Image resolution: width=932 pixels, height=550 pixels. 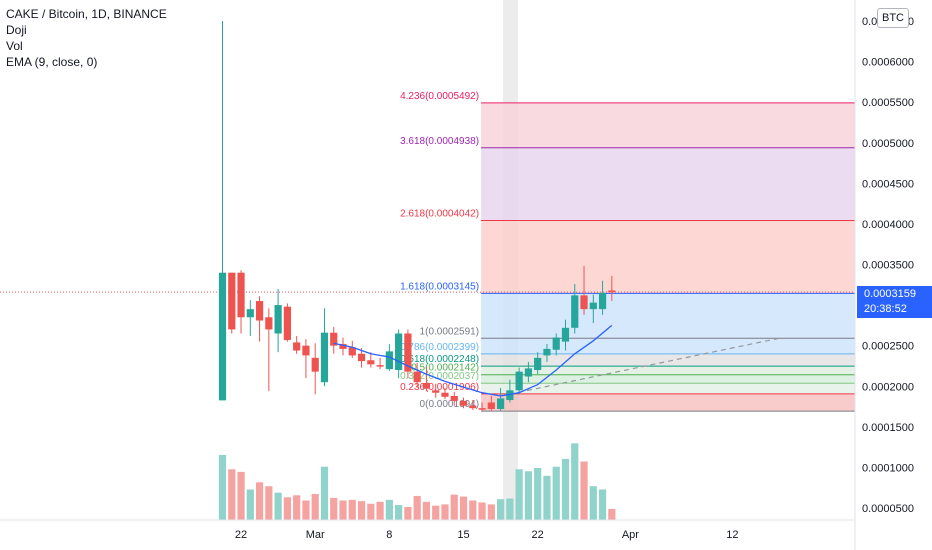 What do you see at coordinates (389, 535) in the screenshot?
I see `time-tick-label: 8` at bounding box center [389, 535].